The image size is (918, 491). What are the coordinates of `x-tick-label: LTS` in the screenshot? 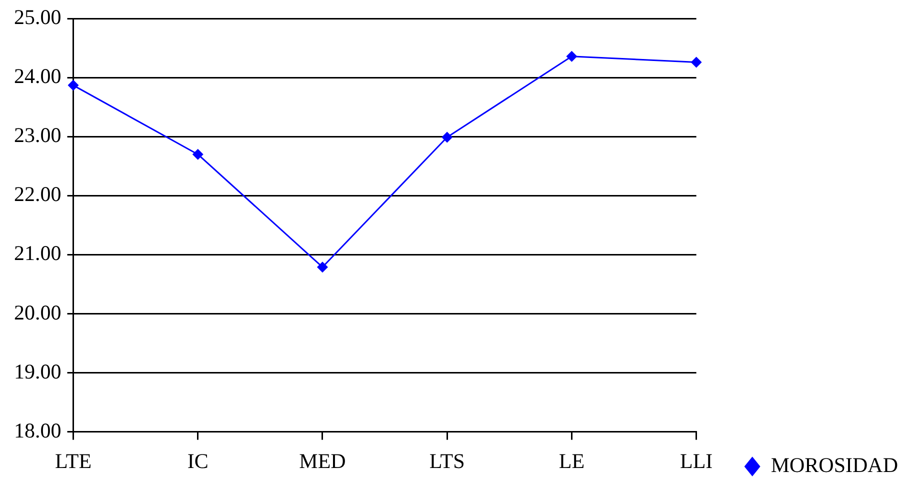 It's located at (447, 460).